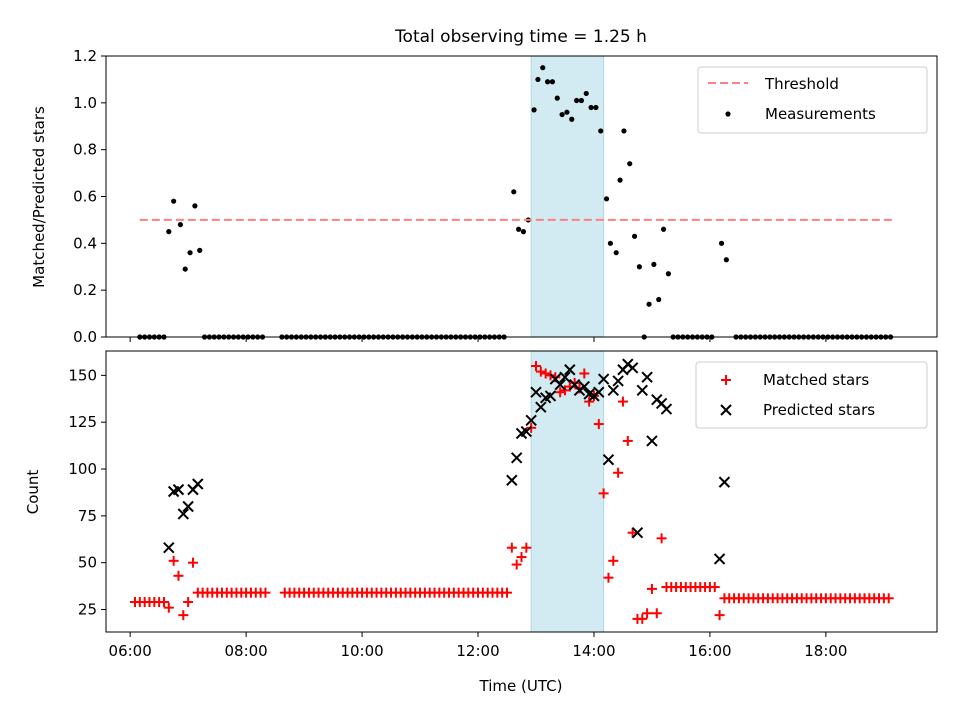 The image size is (960, 720). I want to click on y-tick-label: 0.2, so click(85, 290).